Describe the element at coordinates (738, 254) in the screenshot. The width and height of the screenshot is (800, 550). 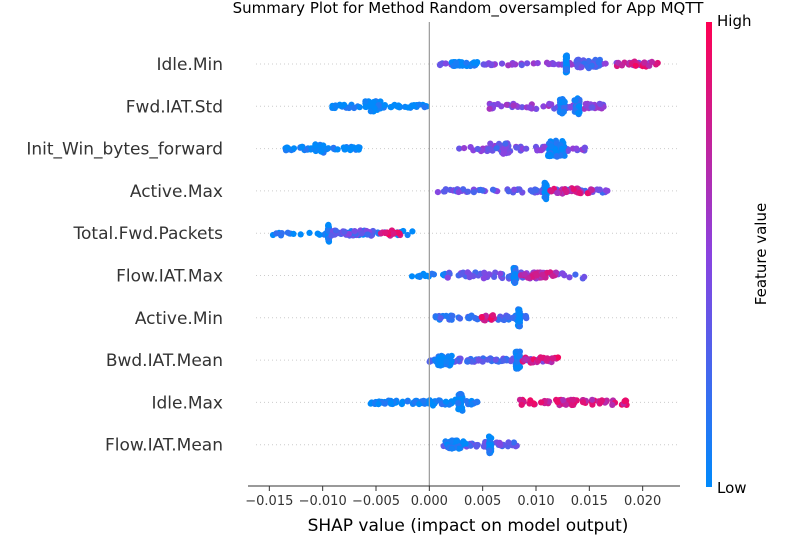
I see `colorbar: High Low Feature value` at that location.